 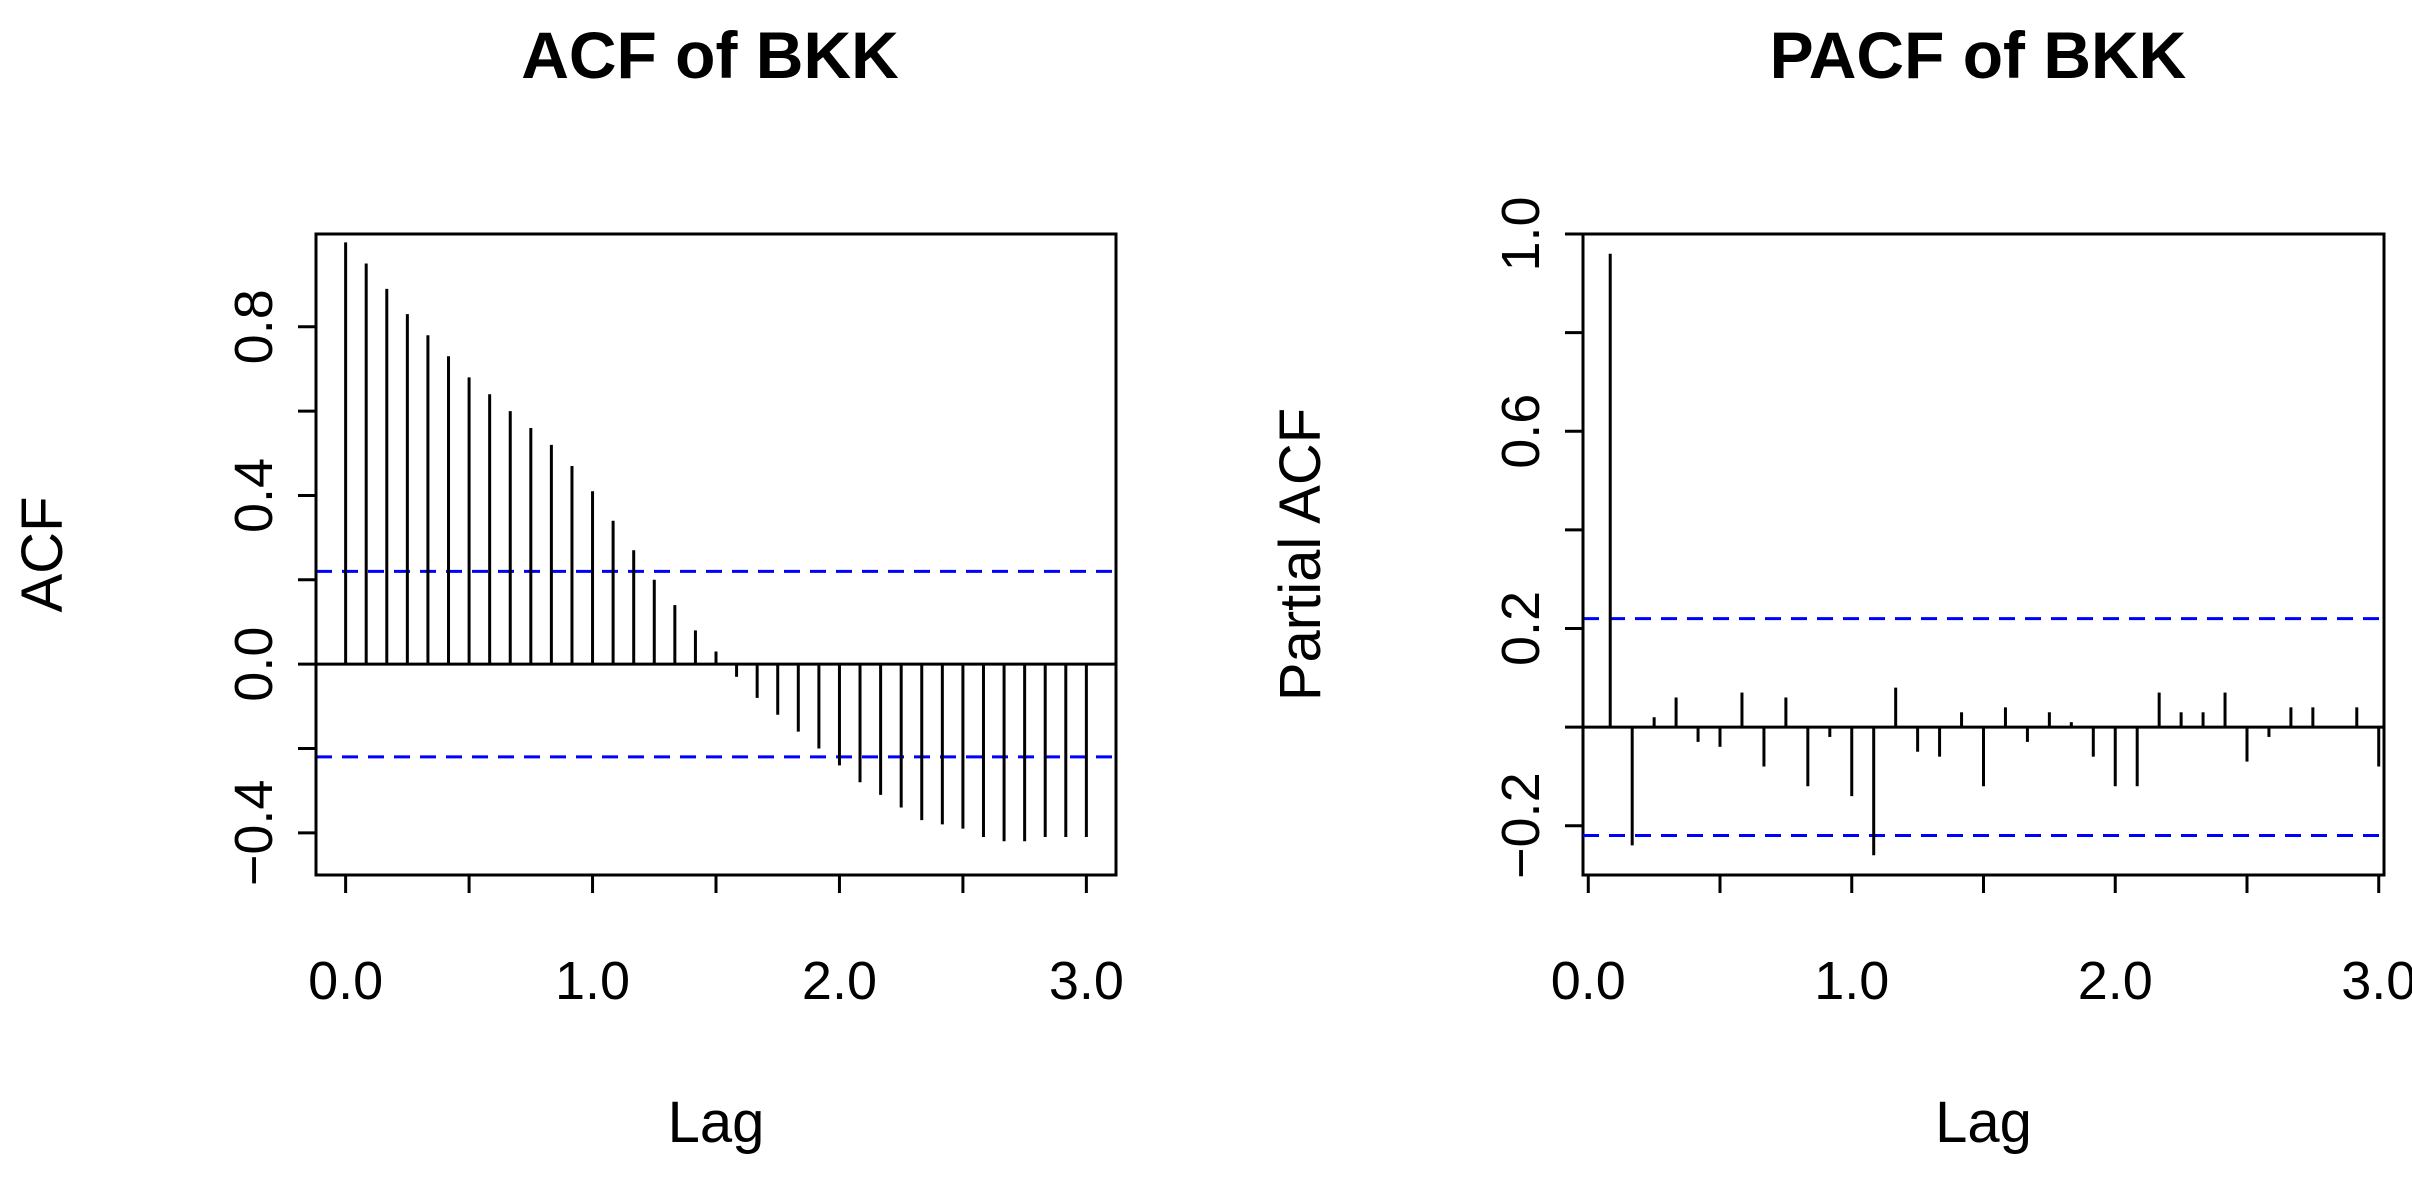 What do you see at coordinates (2115, 981) in the screenshot?
I see `pacf-x-tick-label: 2.0` at bounding box center [2115, 981].